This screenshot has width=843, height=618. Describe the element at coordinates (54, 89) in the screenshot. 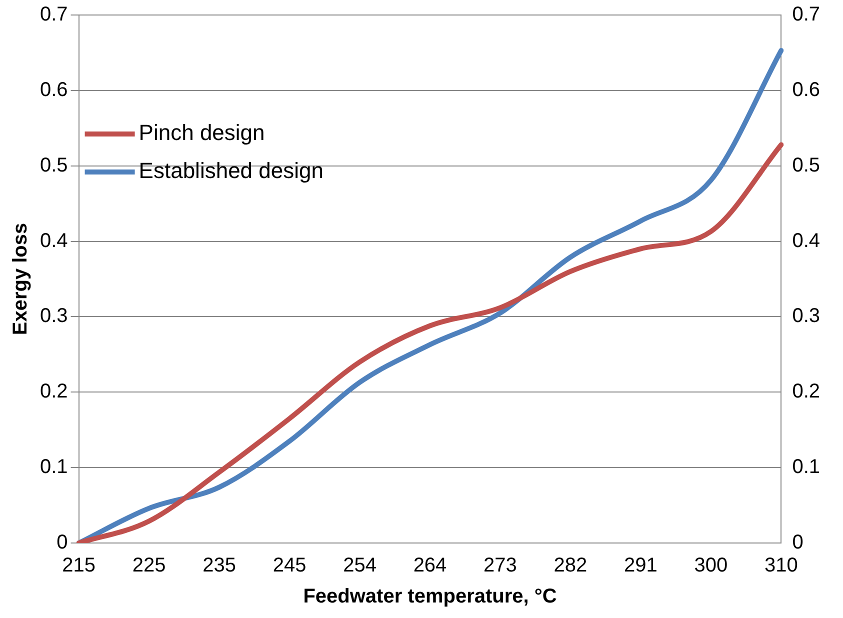

I see `y-tick-label: 0.6` at that location.